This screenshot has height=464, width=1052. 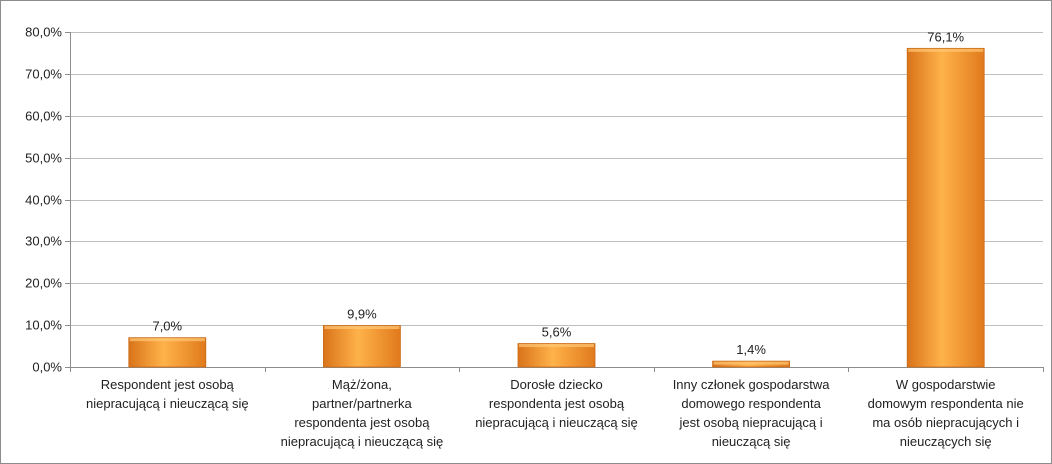 What do you see at coordinates (43, 283) in the screenshot?
I see `y-tick-label: 20,0%` at bounding box center [43, 283].